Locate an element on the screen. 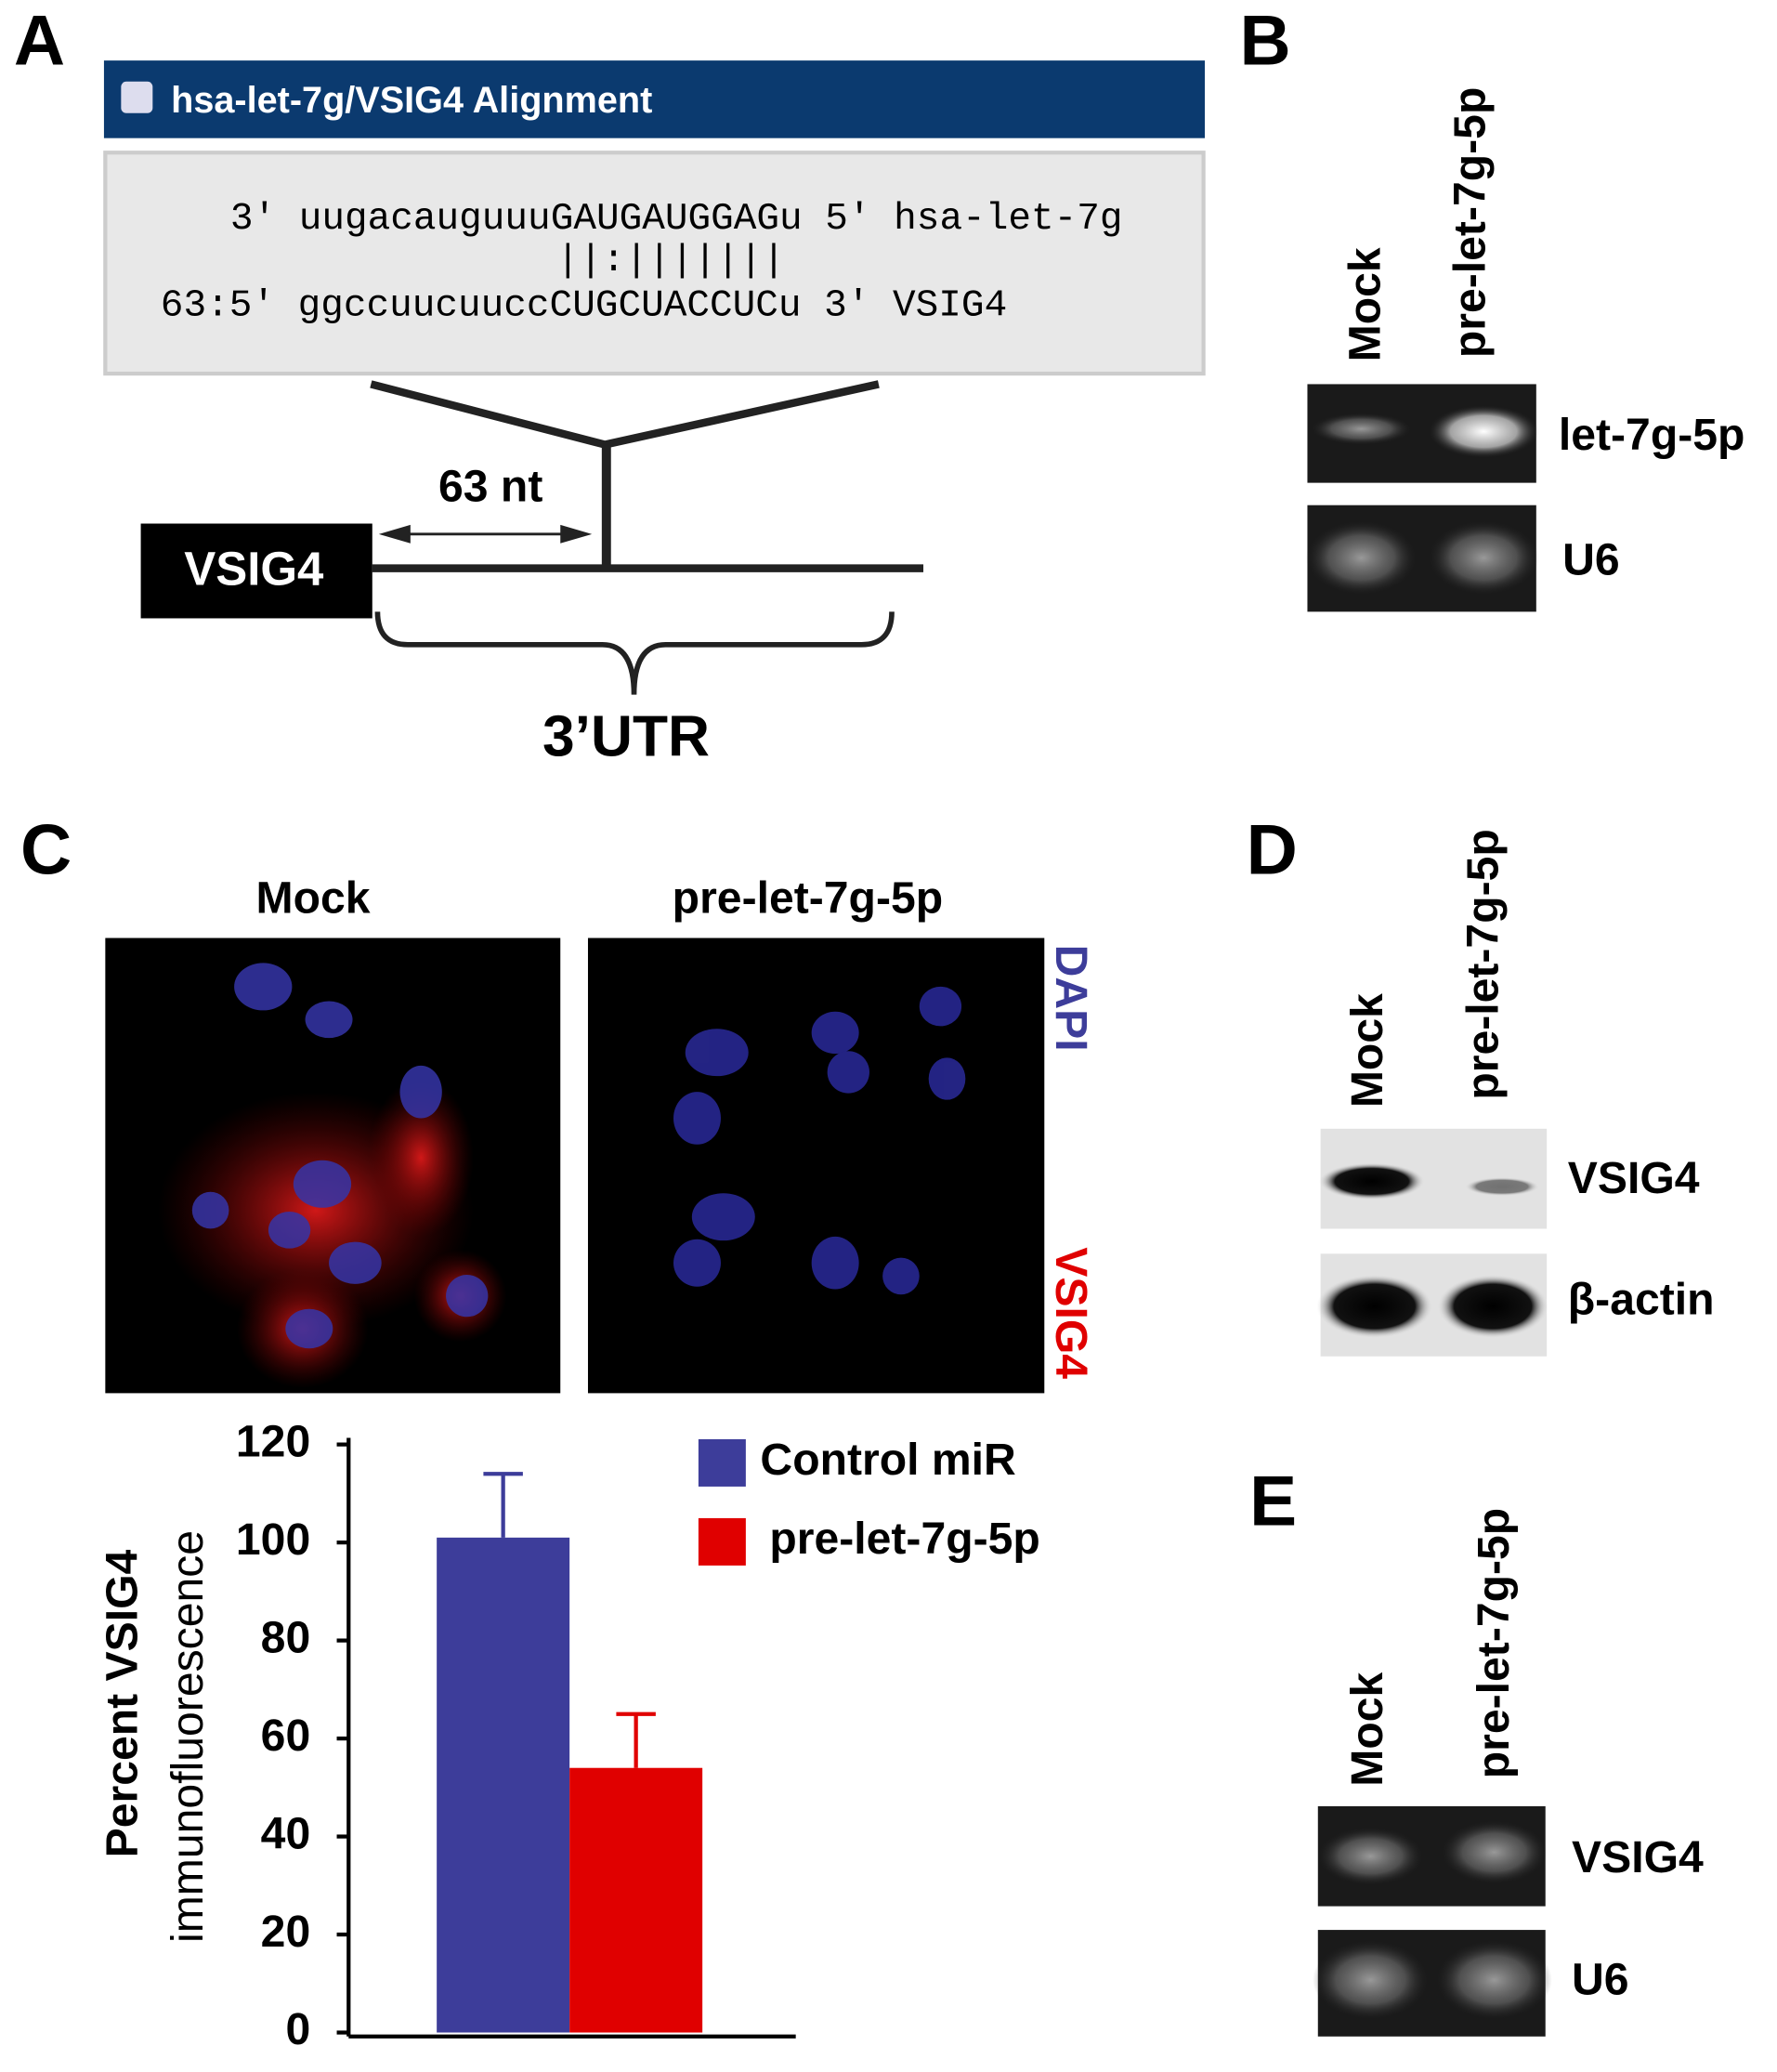 This screenshot has height=2072, width=1777. alignment-line: 3' uugacauguuuGAUGAUGGAGu 5' hsa-let-7g is located at coordinates (676, 219).